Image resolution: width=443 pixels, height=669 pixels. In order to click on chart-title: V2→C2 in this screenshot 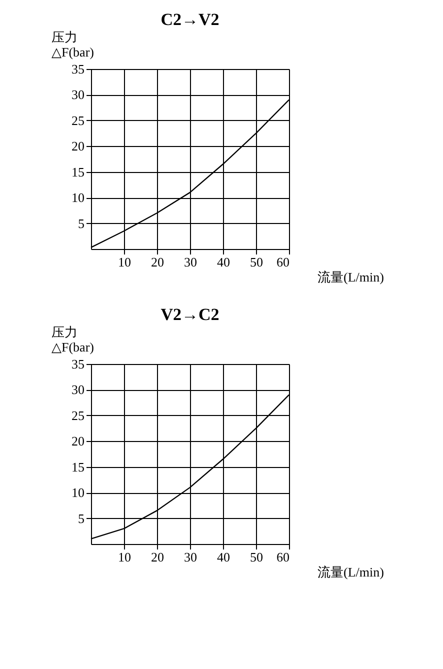, I will do `click(190, 314)`.